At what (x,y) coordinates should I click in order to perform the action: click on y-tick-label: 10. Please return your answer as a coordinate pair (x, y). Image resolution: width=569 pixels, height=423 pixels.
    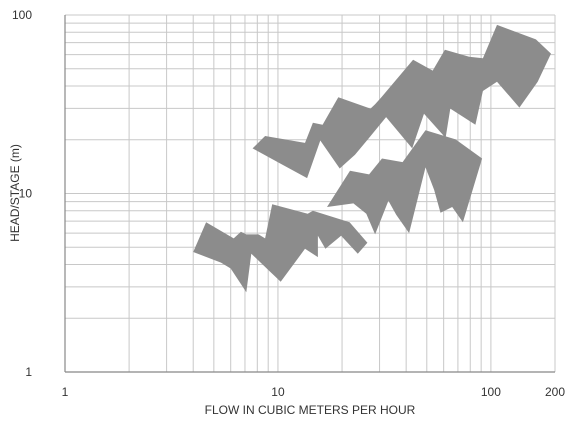
    Looking at the image, I should click on (26, 194).